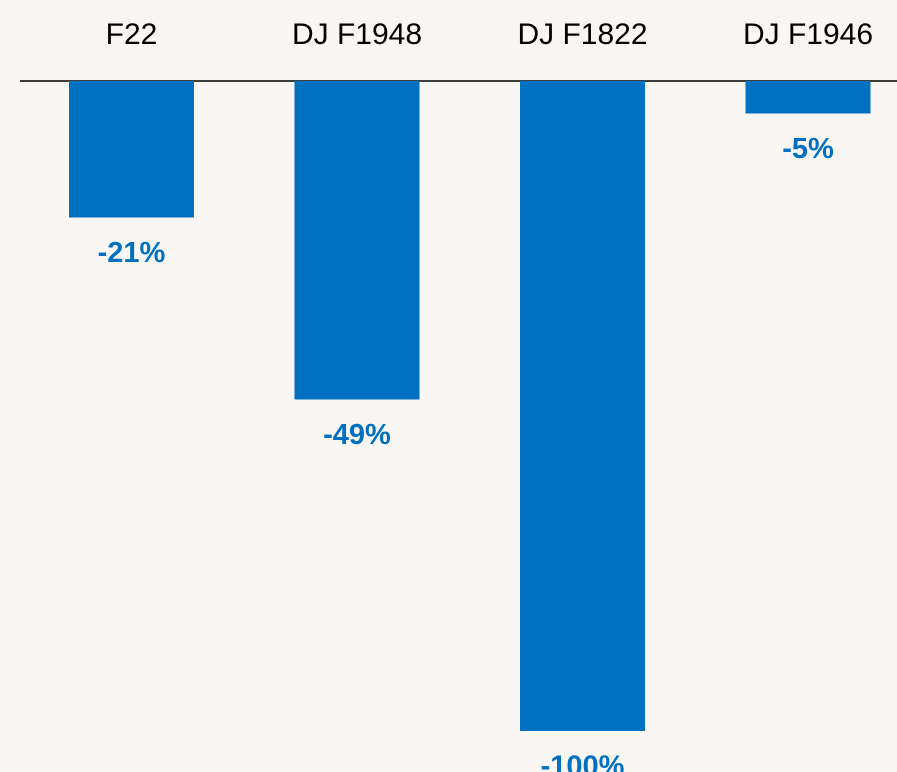 The height and width of the screenshot is (772, 897). Describe the element at coordinates (808, 149) in the screenshot. I see `data-label: -5%` at that location.